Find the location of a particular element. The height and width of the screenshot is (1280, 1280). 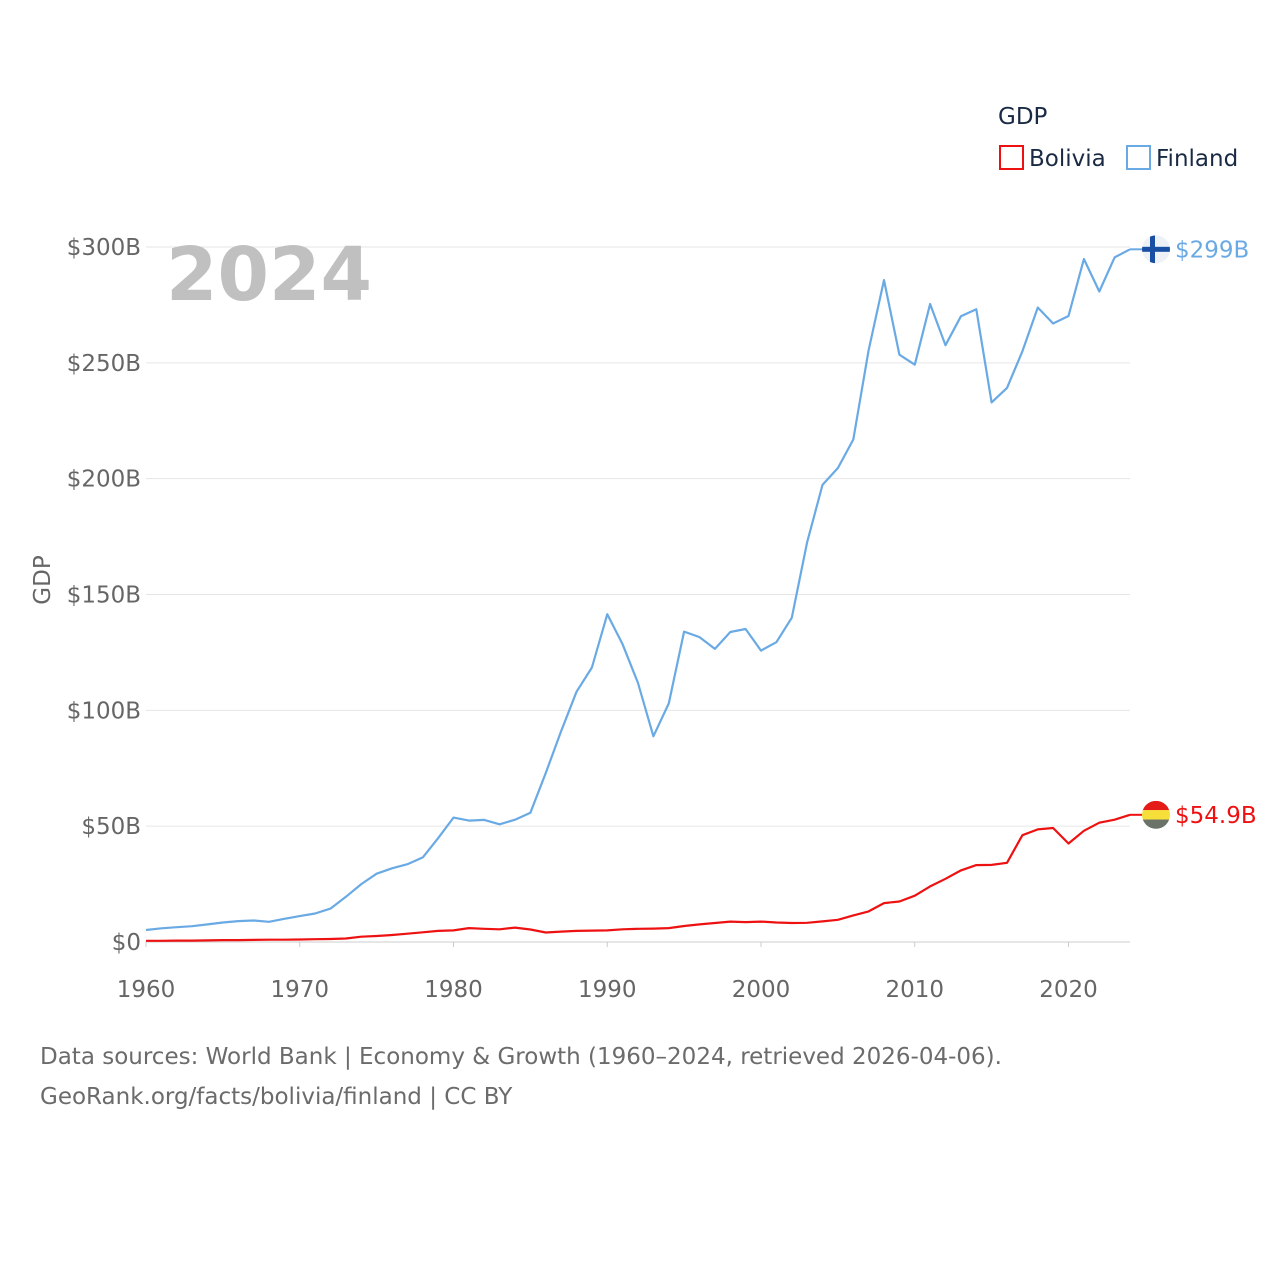

end-value-label-finland: $299B is located at coordinates (1212, 250).